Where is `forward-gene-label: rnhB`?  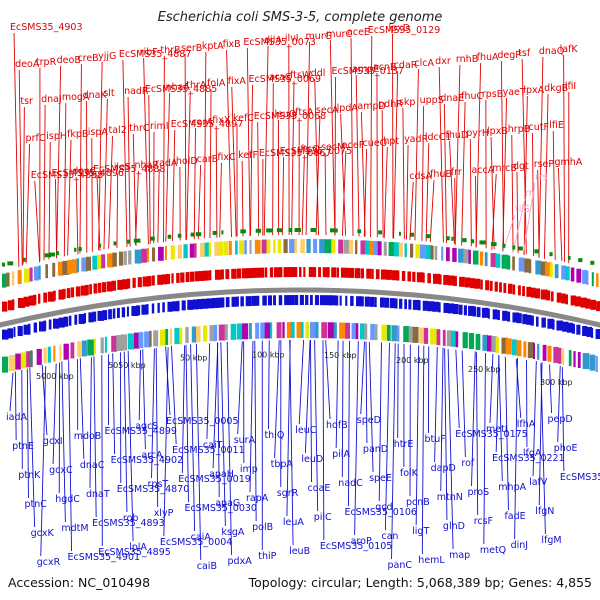 forward-gene-label: rnhB is located at coordinates (467, 59).